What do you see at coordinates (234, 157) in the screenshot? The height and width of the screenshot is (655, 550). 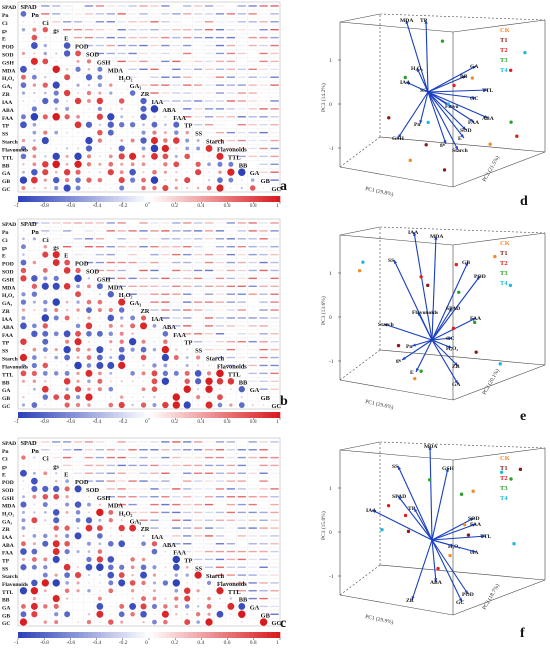 I see `diagonal-label-20: TTL` at bounding box center [234, 157].